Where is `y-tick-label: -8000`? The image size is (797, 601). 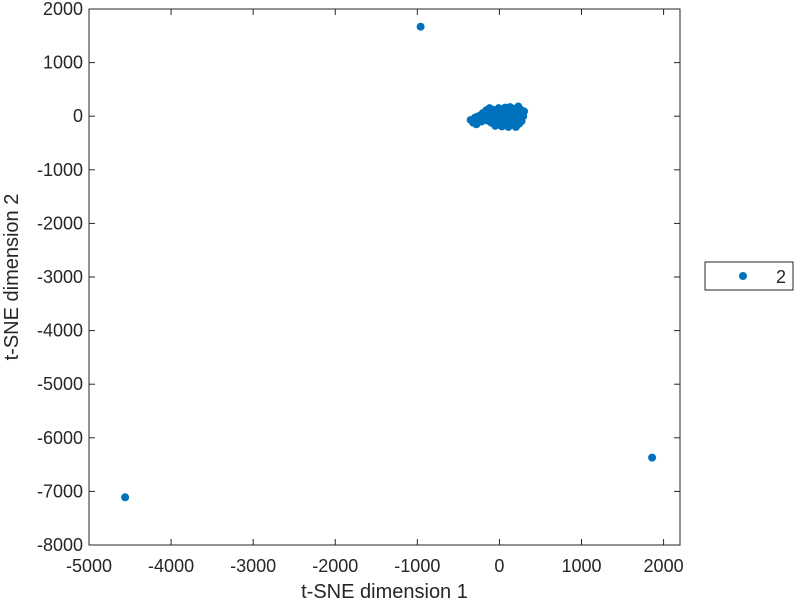
y-tick-label: -8000 is located at coordinates (60, 545).